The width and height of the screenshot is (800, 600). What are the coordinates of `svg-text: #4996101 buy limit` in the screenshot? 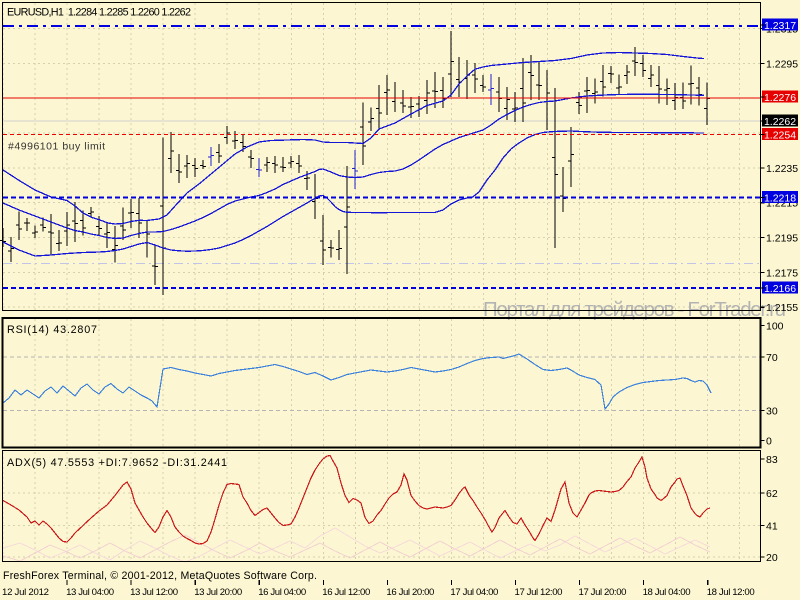 It's located at (56, 147).